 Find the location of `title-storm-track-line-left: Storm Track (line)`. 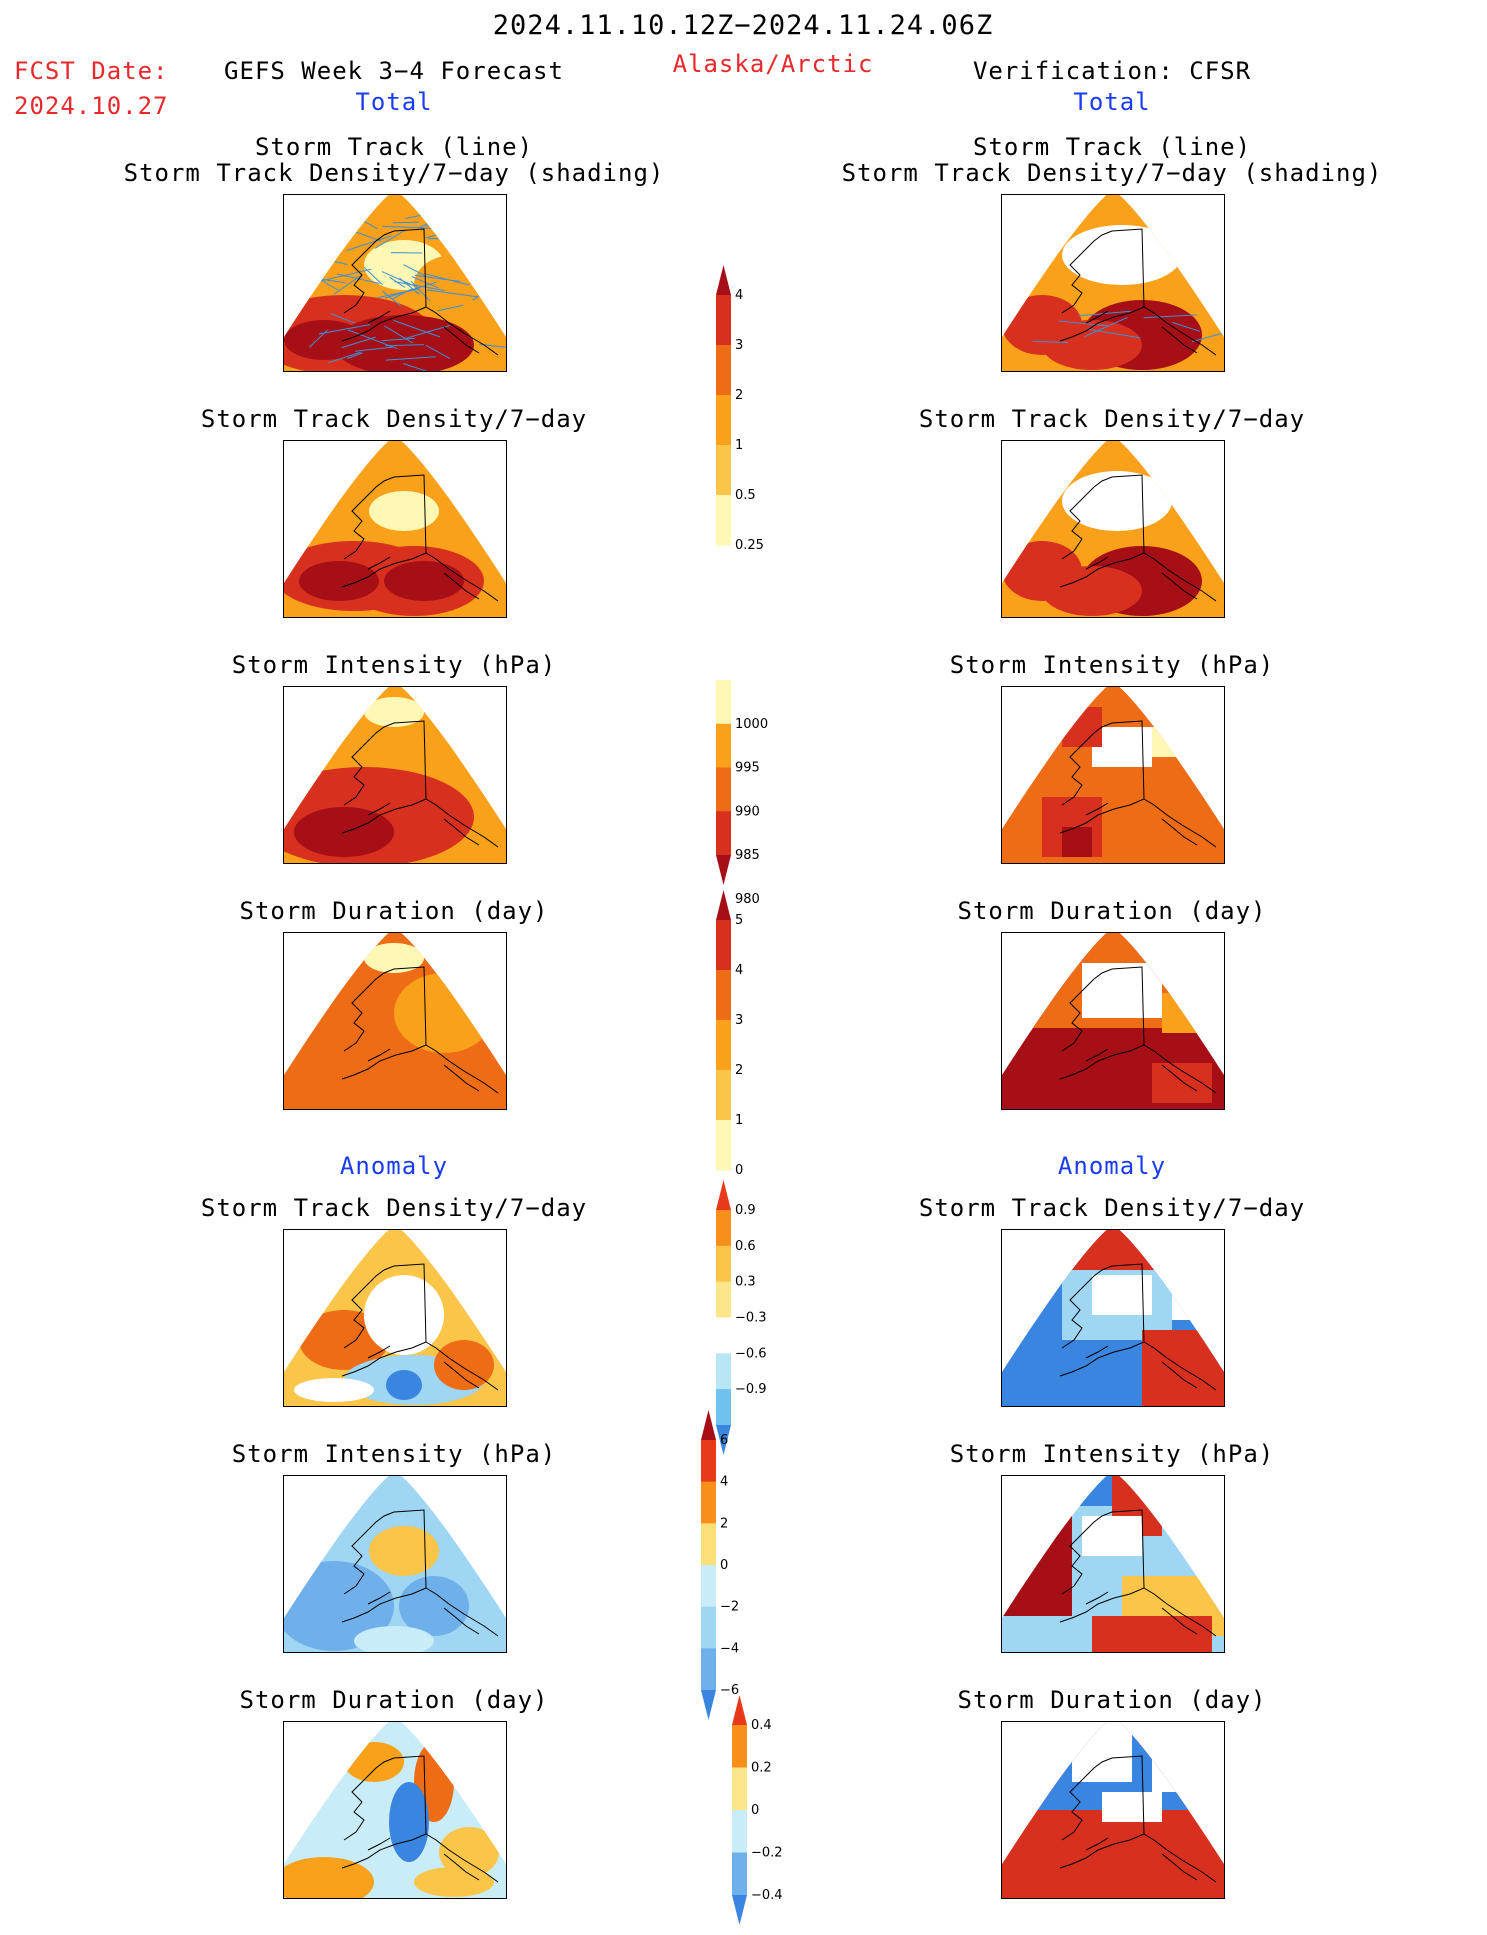

title-storm-track-line-left: Storm Track (line) is located at coordinates (394, 147).